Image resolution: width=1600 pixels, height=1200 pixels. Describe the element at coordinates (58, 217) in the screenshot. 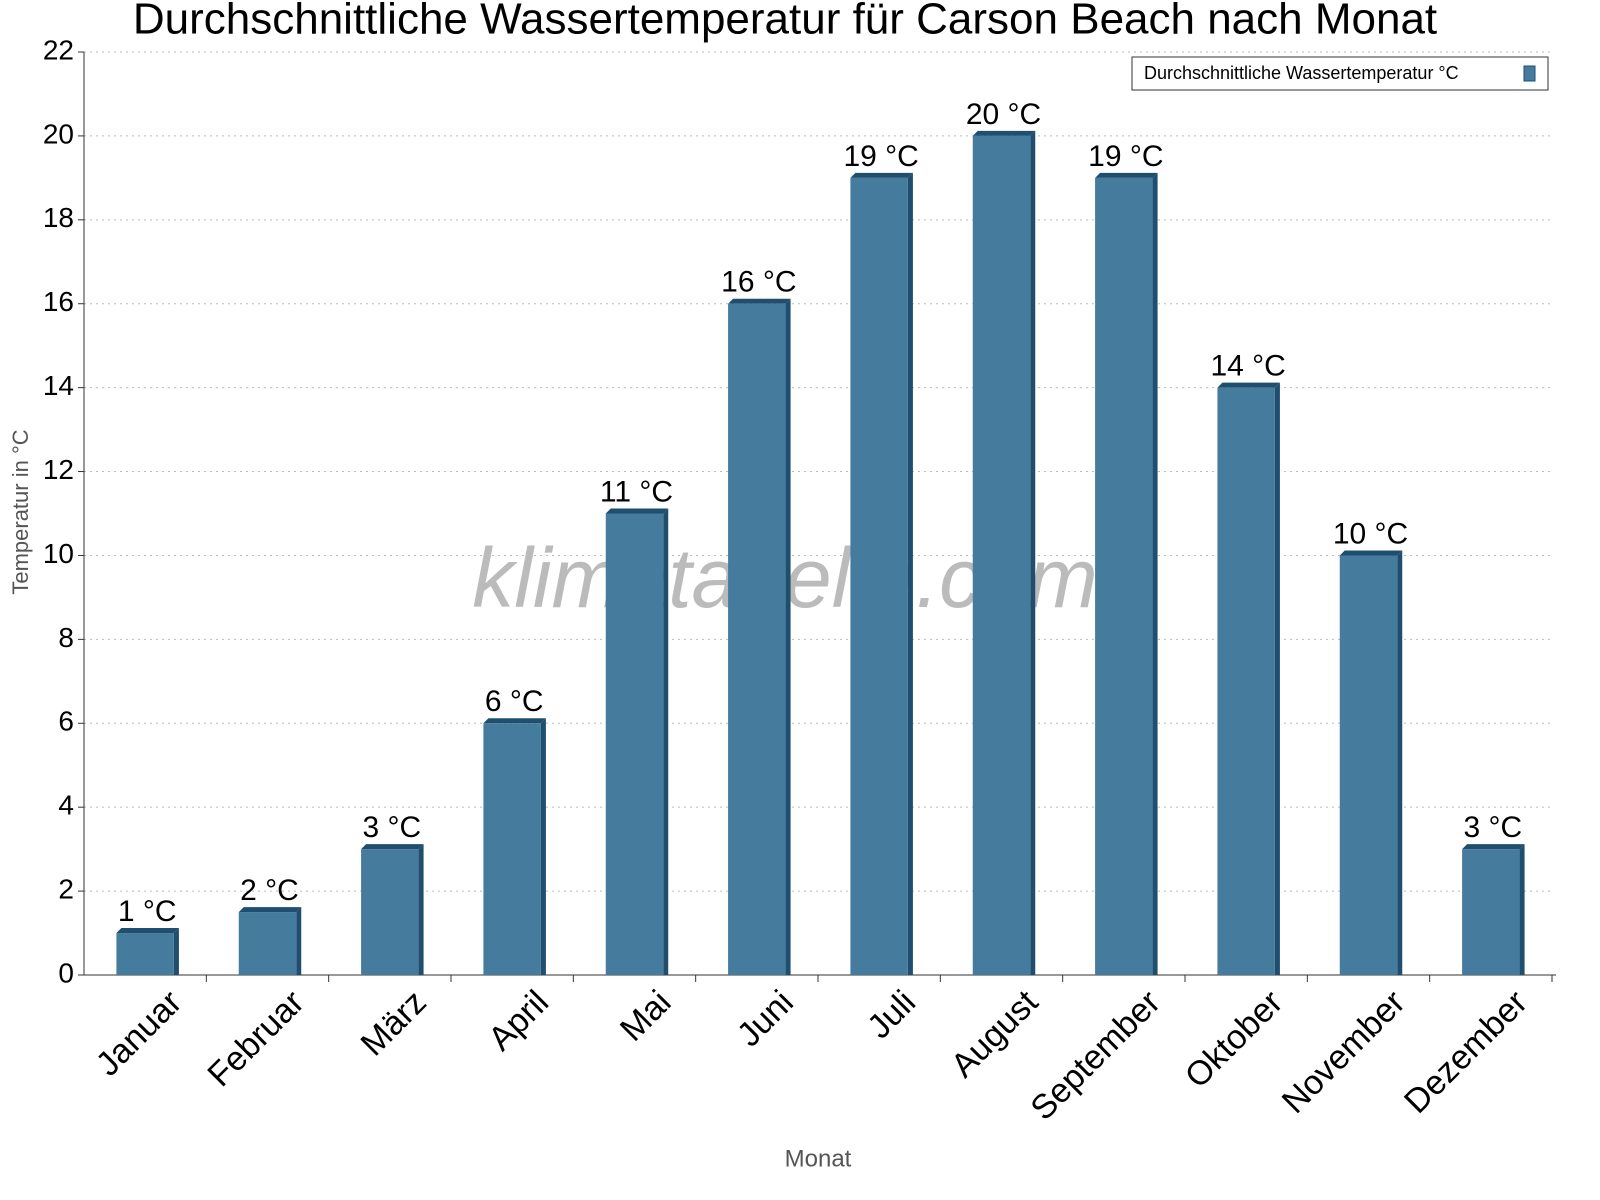

I see `y-tick-label: 18` at that location.